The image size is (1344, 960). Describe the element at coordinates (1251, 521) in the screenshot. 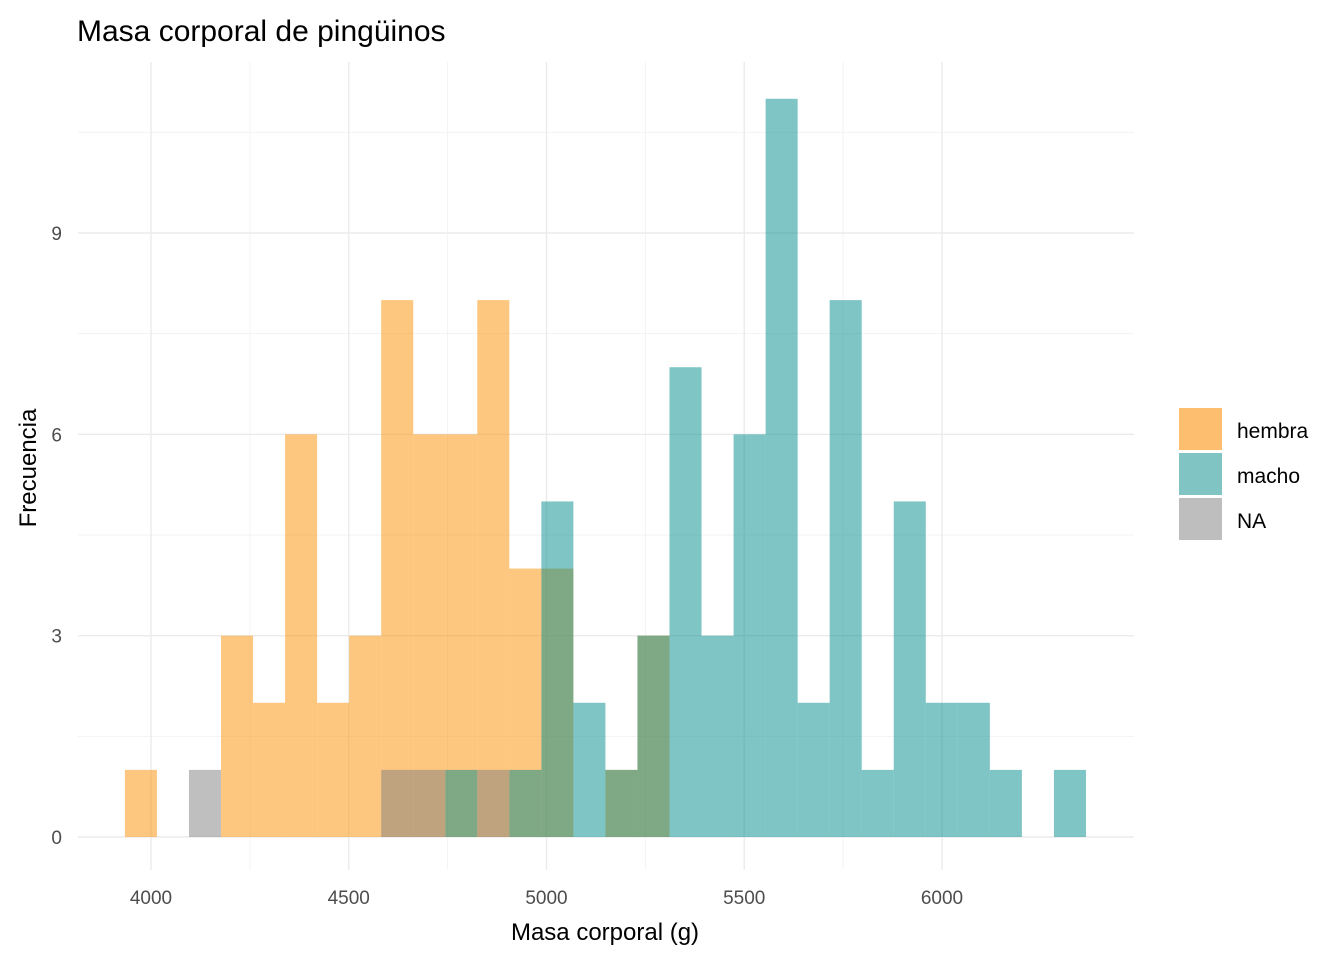

I see `legend-label: NA` at that location.